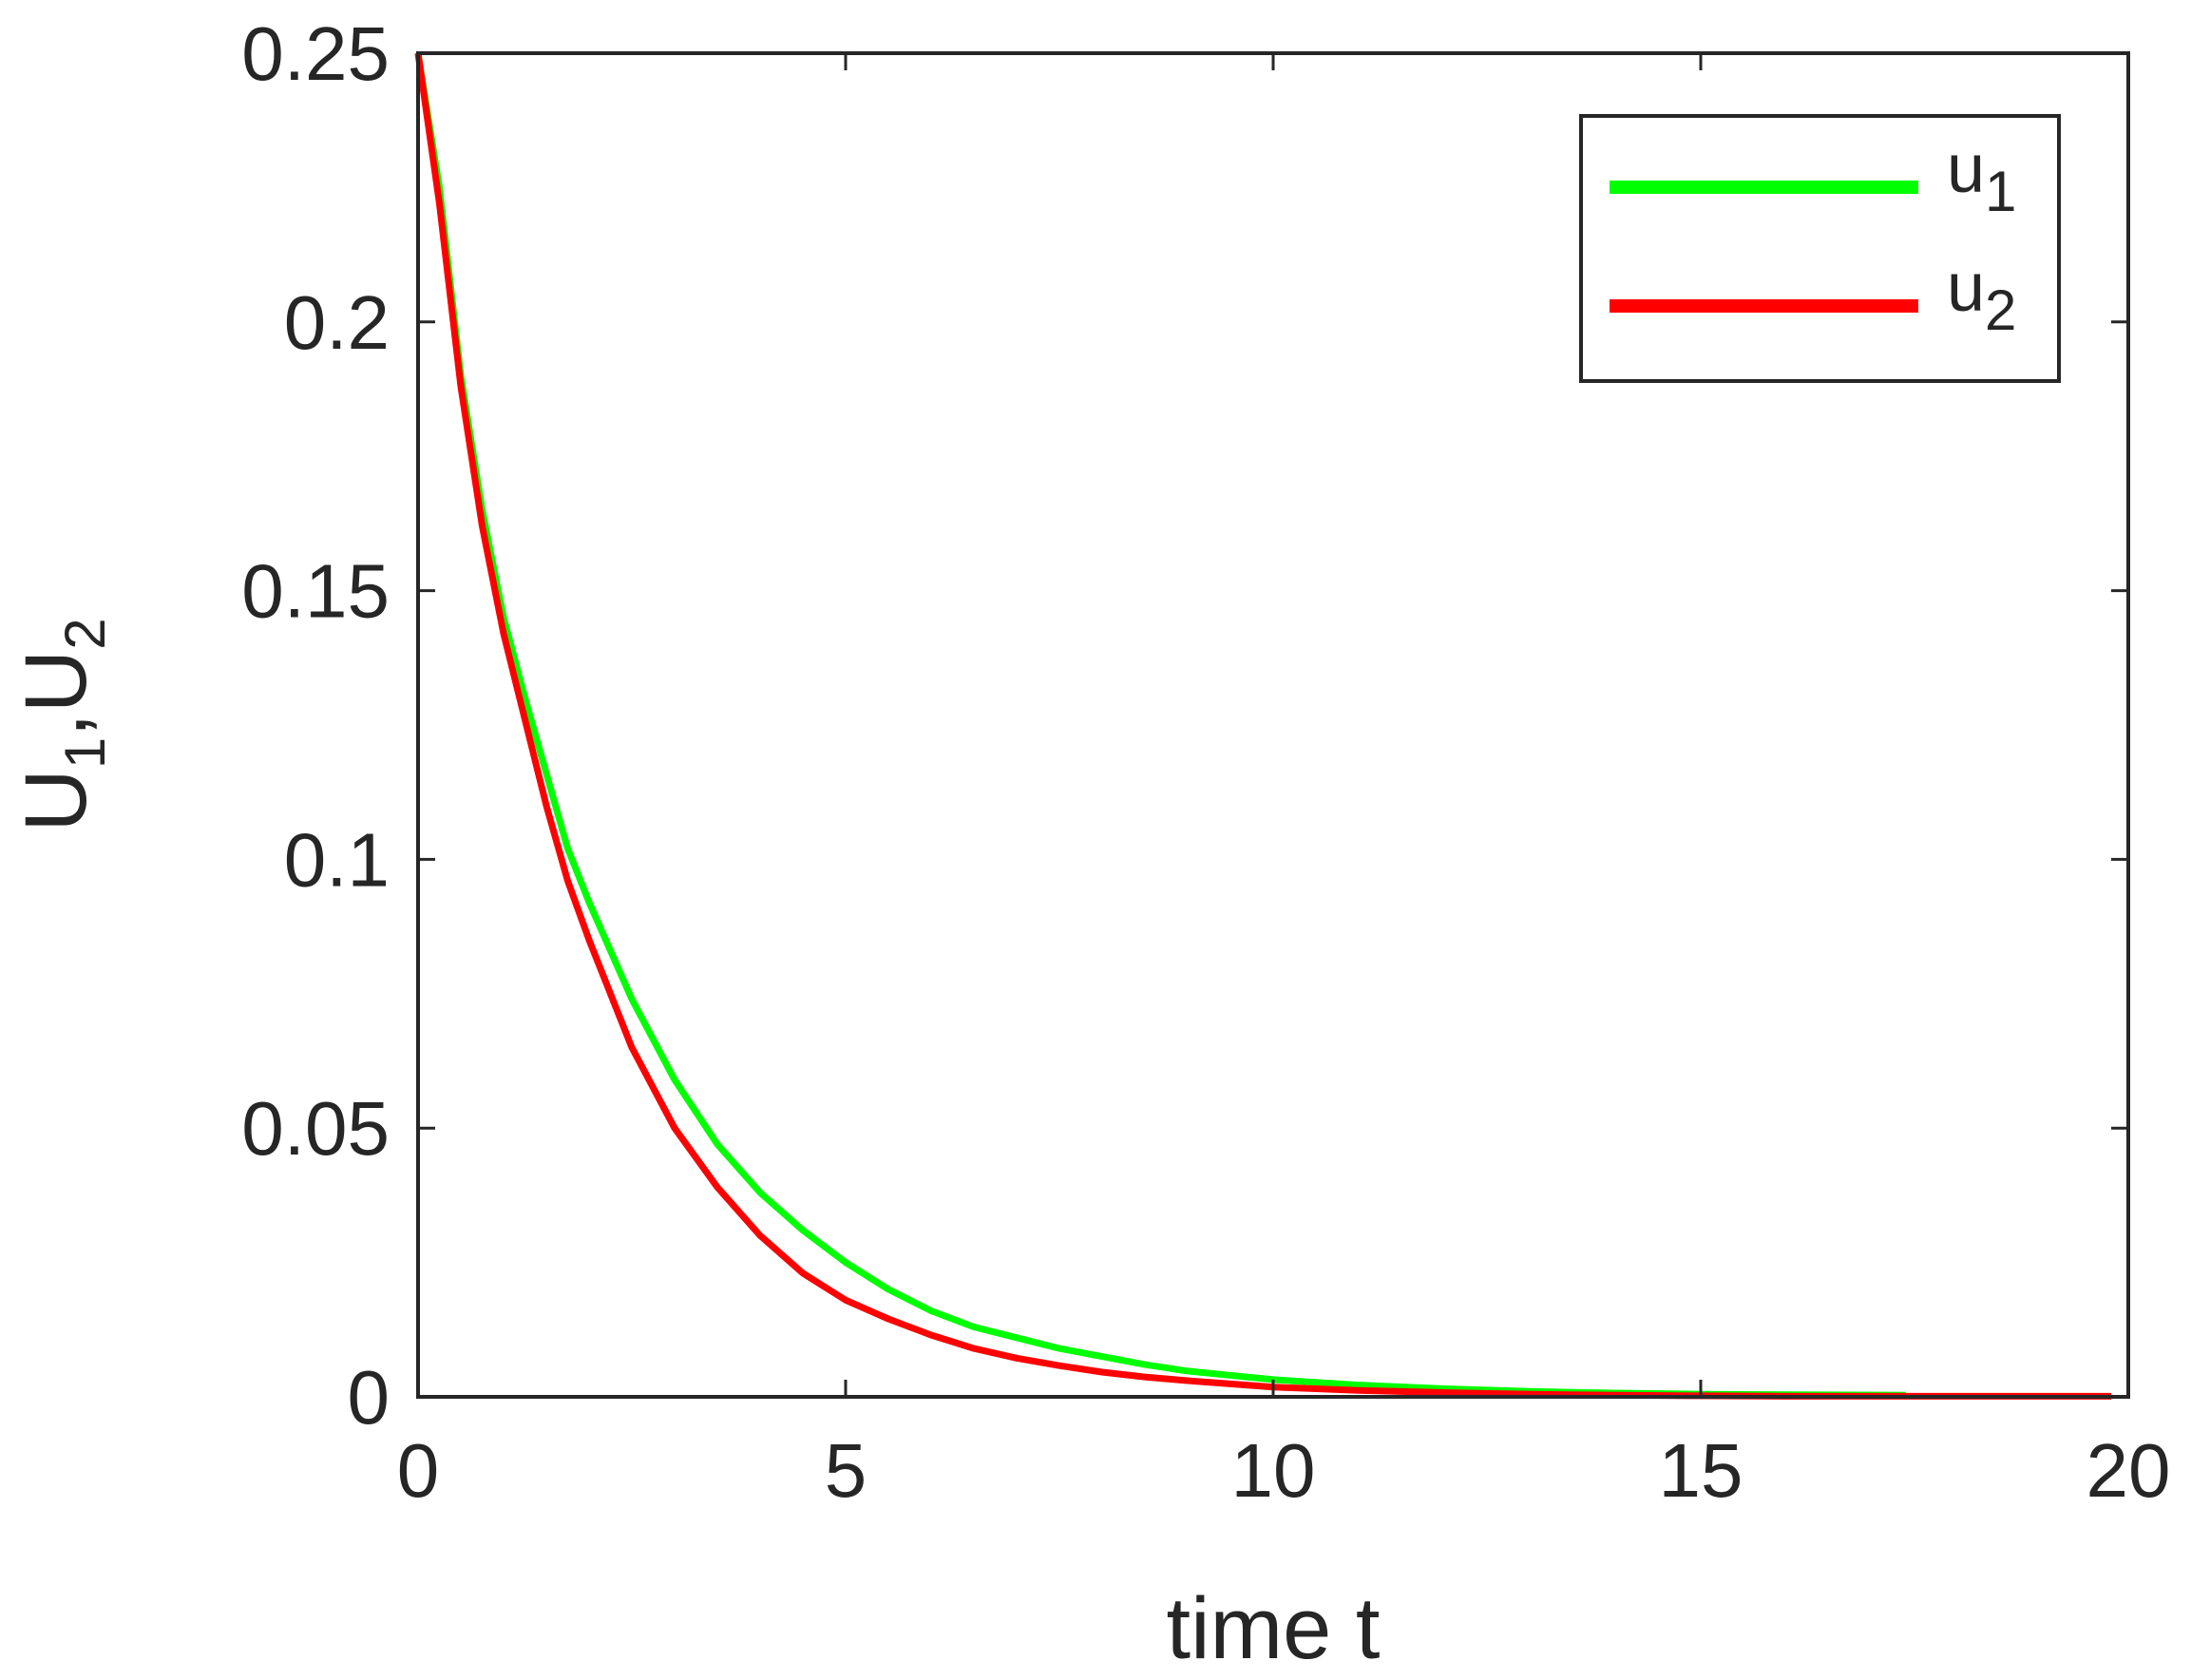  What do you see at coordinates (418, 1470) in the screenshot?
I see `x-tick-label: 0` at bounding box center [418, 1470].